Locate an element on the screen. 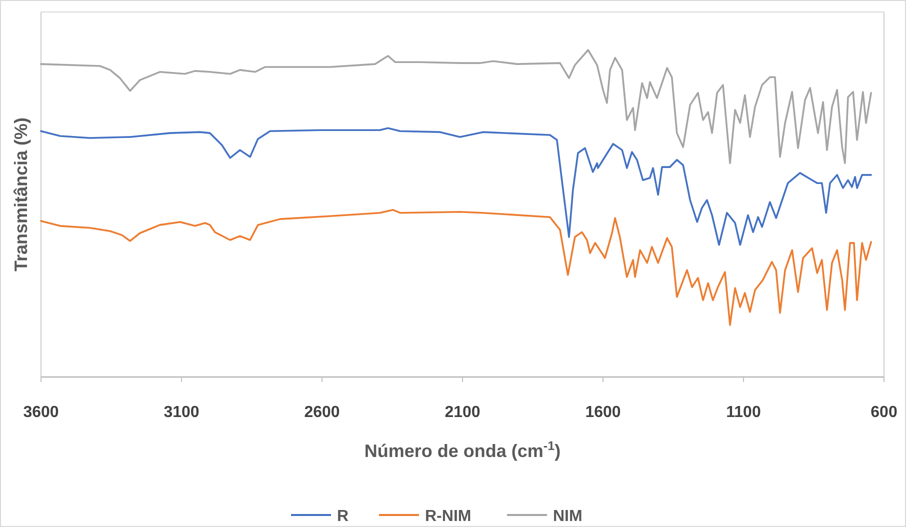 This screenshot has height=527, width=906. legend-label: NIM is located at coordinates (567, 516).